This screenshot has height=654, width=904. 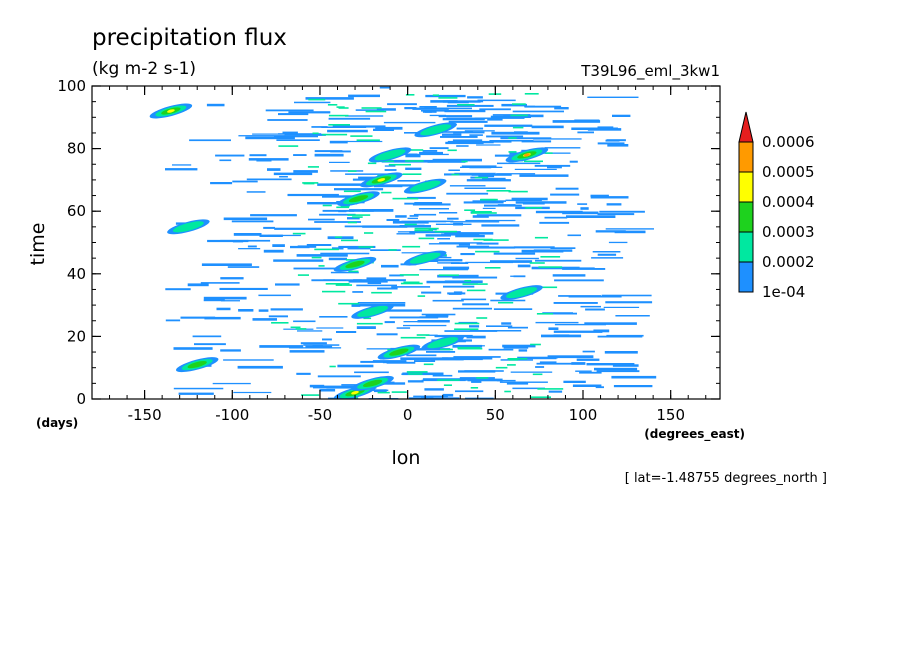 I want to click on x-tick-label: 100, so click(x=583, y=415).